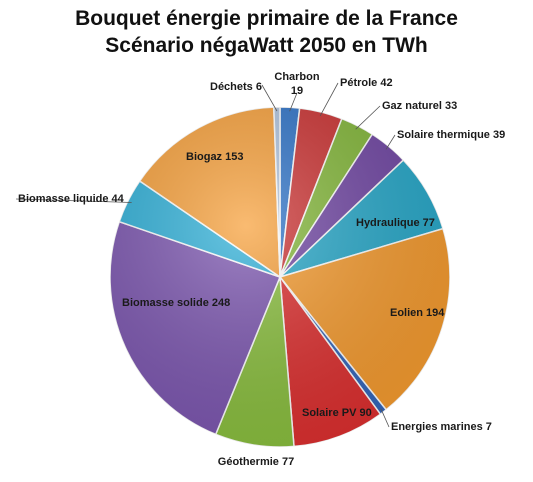 This screenshot has width=533, height=482. What do you see at coordinates (297, 84) in the screenshot?
I see `data-label-charbon: Charbon 19` at bounding box center [297, 84].